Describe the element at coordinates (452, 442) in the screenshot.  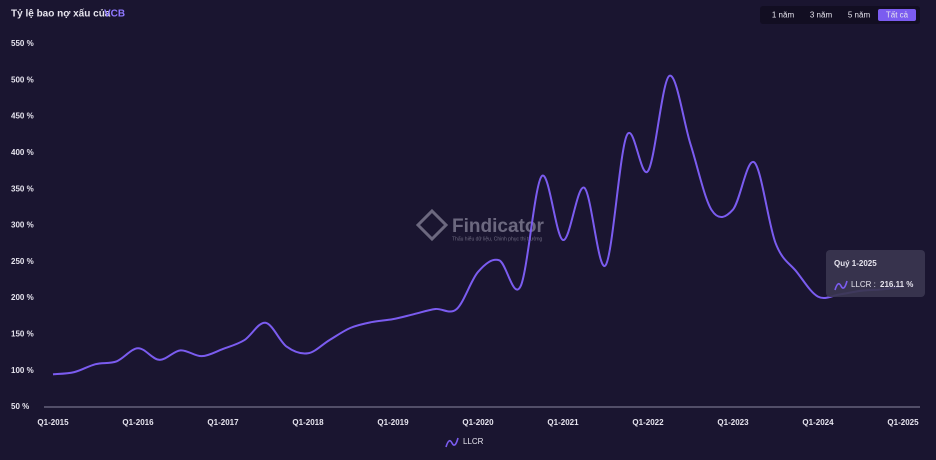
I see `legend-icon` at that location.